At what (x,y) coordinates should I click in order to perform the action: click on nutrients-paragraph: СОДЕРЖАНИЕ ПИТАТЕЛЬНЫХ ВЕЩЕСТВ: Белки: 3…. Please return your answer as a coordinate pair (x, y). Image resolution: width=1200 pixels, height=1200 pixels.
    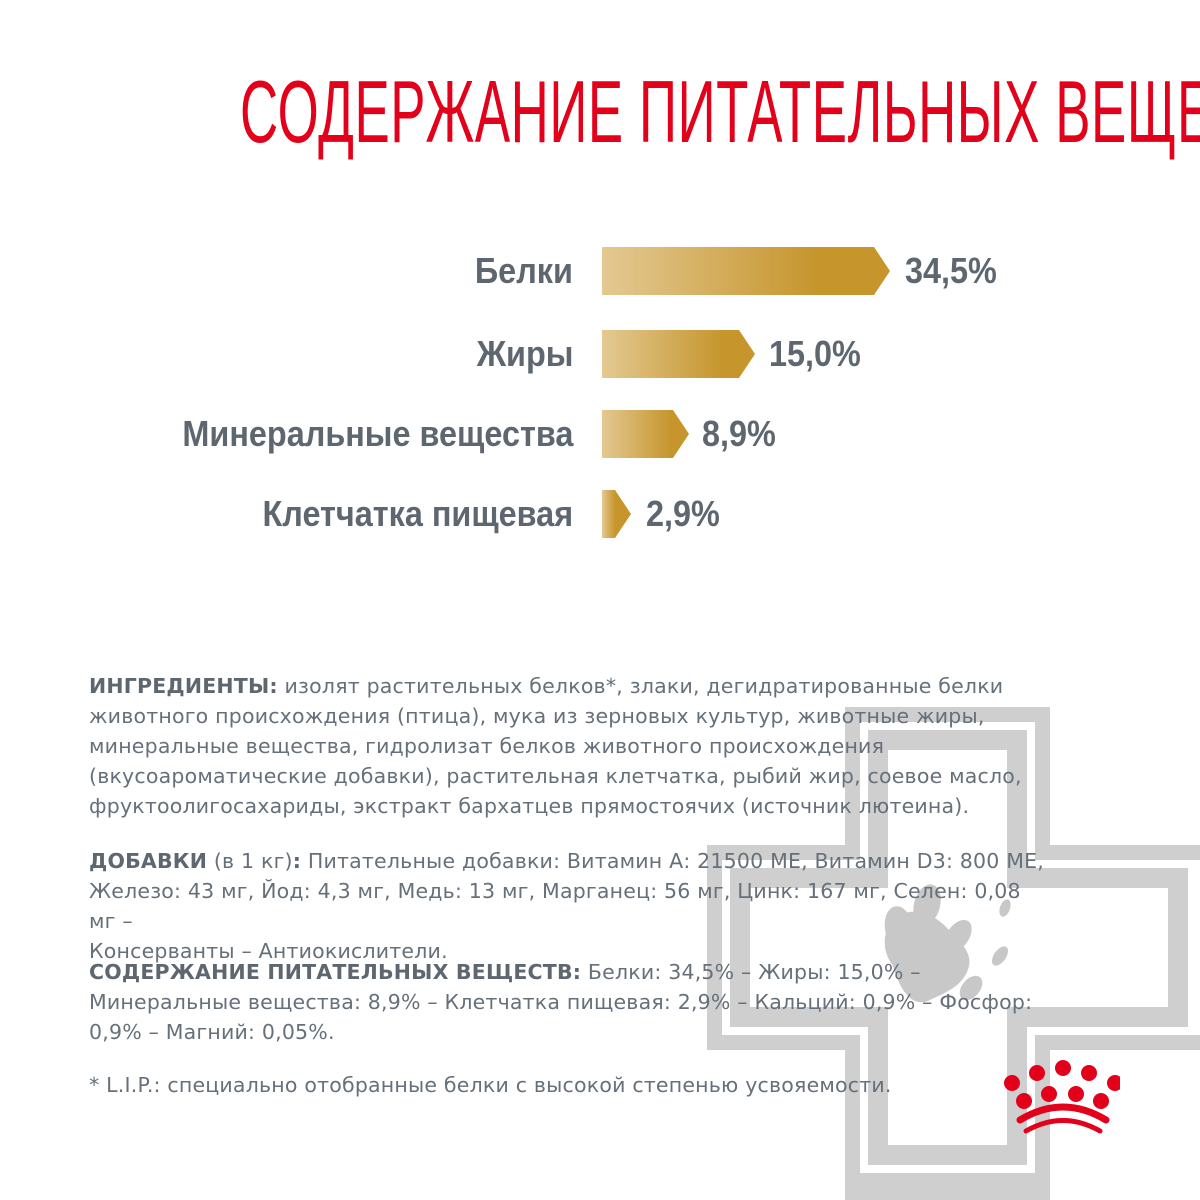
    Looking at the image, I should click on (561, 1002).